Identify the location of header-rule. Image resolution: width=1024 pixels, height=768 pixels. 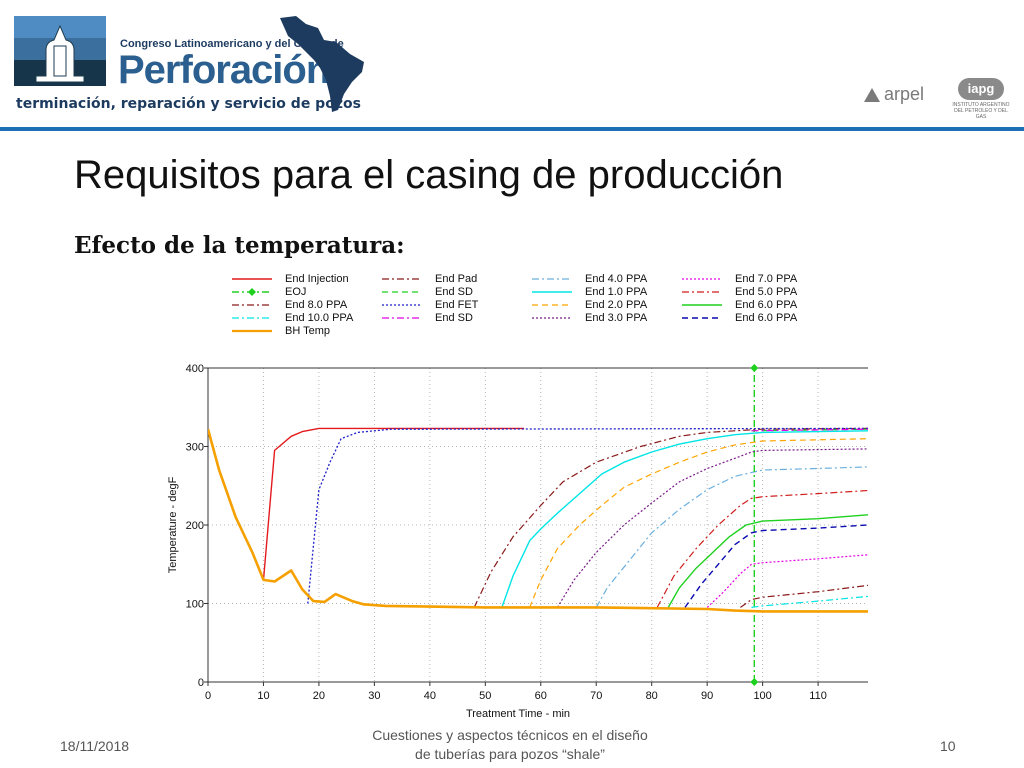
(512, 129).